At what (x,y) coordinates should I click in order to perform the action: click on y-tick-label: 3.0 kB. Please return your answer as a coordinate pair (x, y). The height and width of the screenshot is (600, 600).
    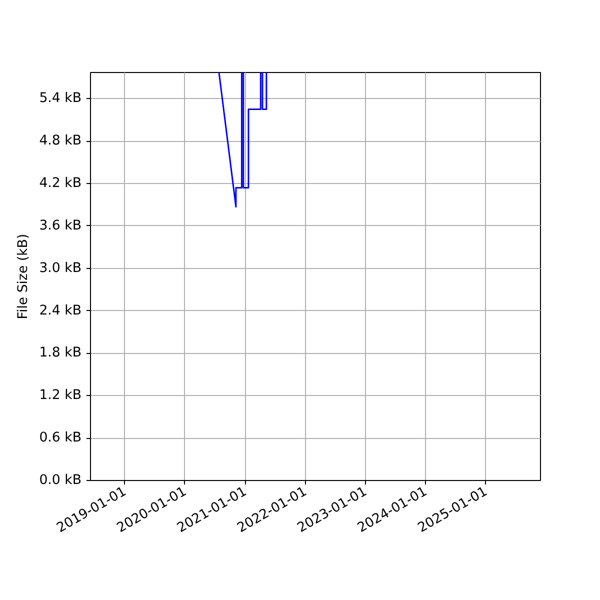
    Looking at the image, I should click on (60, 268).